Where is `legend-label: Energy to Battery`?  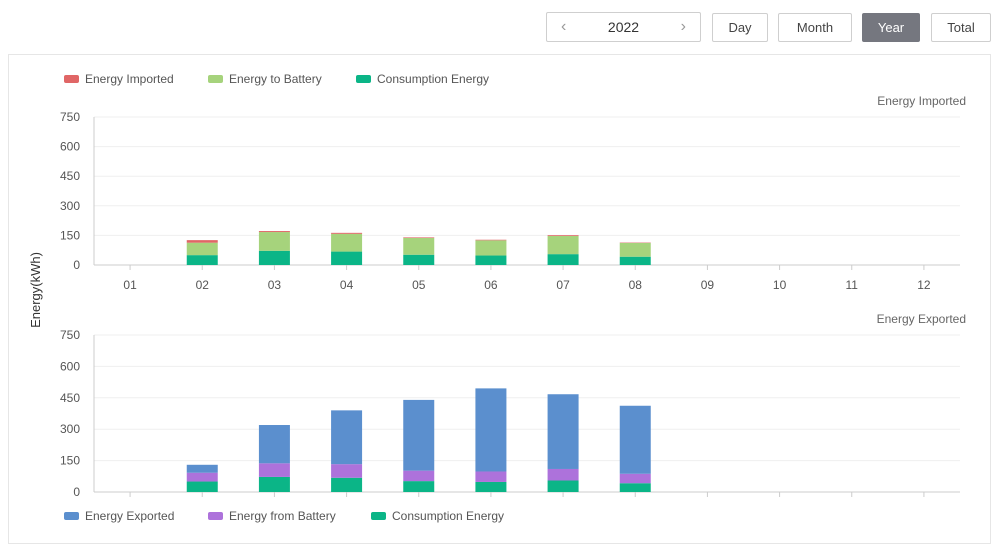 legend-label: Energy to Battery is located at coordinates (275, 79).